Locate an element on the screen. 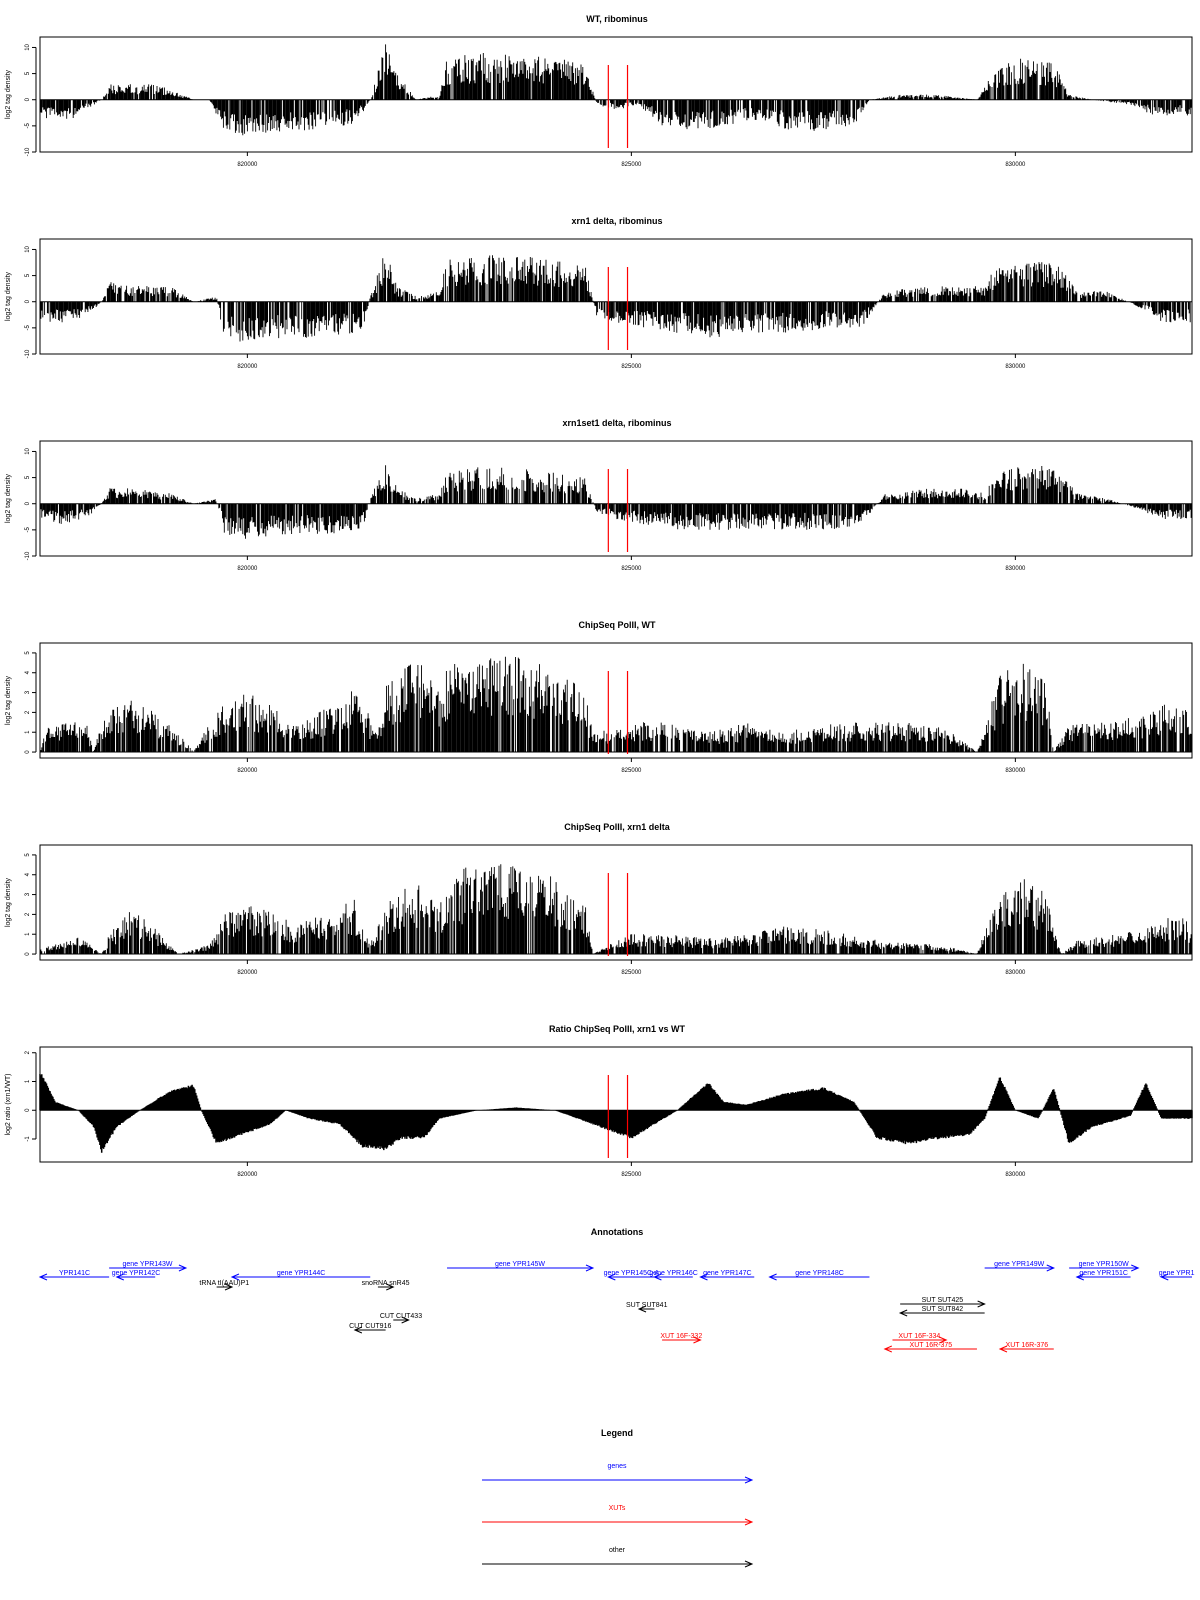 The image size is (1200, 1600). feature-label: gene YPR148C is located at coordinates (819, 1273).